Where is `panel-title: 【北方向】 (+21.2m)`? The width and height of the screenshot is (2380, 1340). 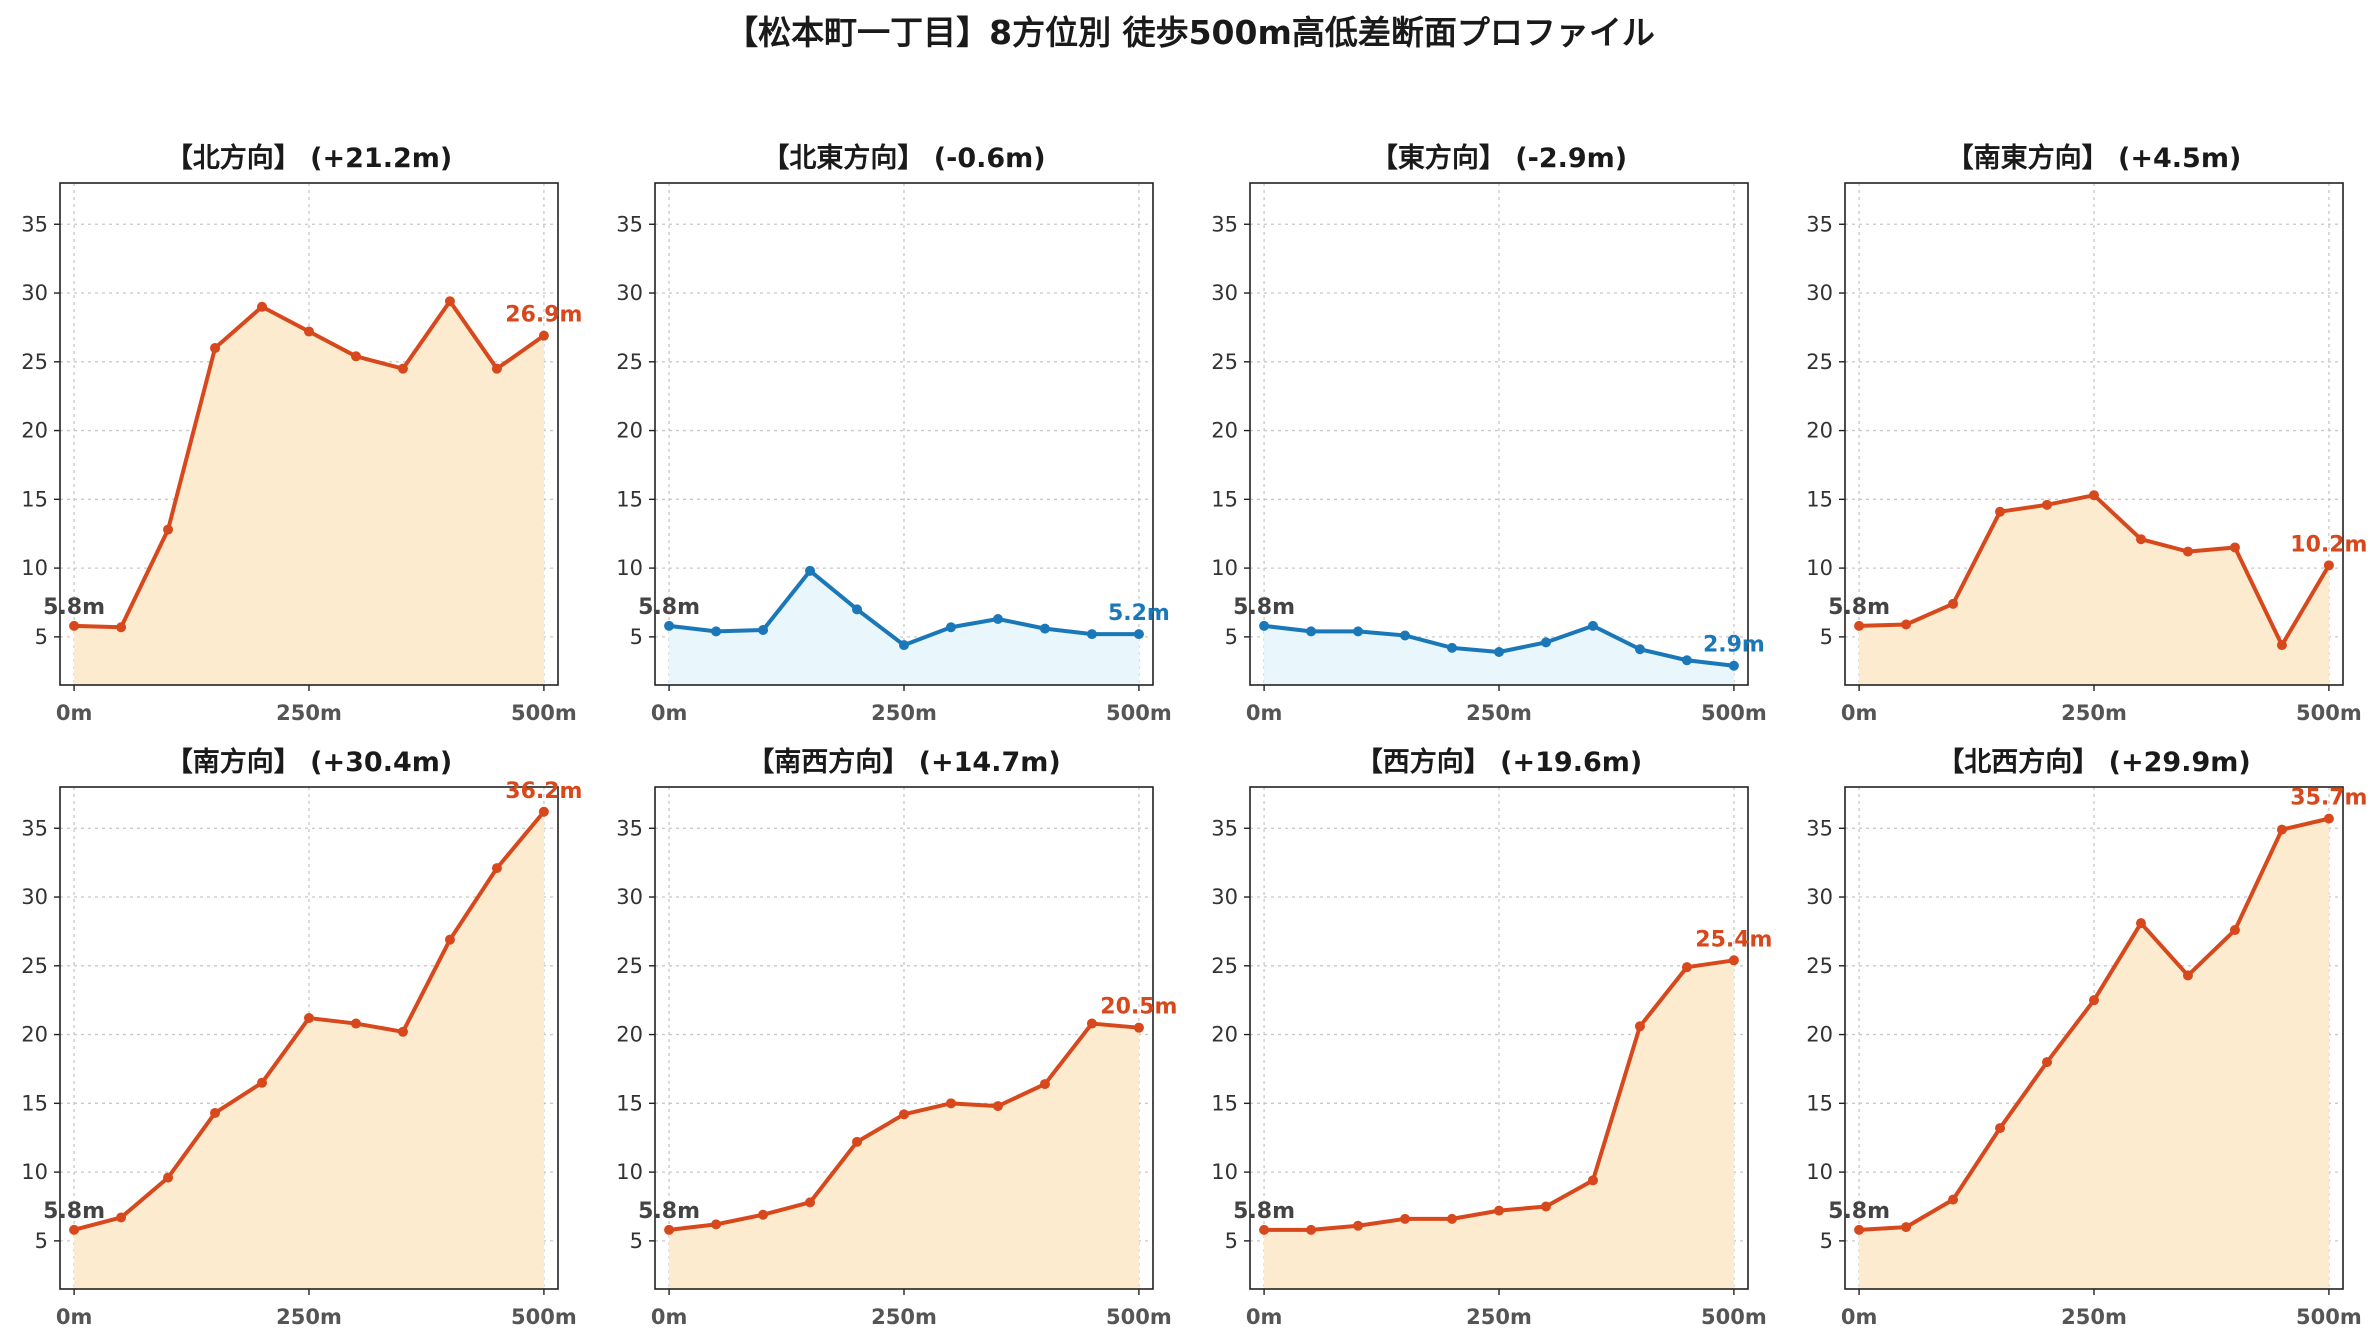
panel-title: 【北方向】 (+21.2m) is located at coordinates (309, 158).